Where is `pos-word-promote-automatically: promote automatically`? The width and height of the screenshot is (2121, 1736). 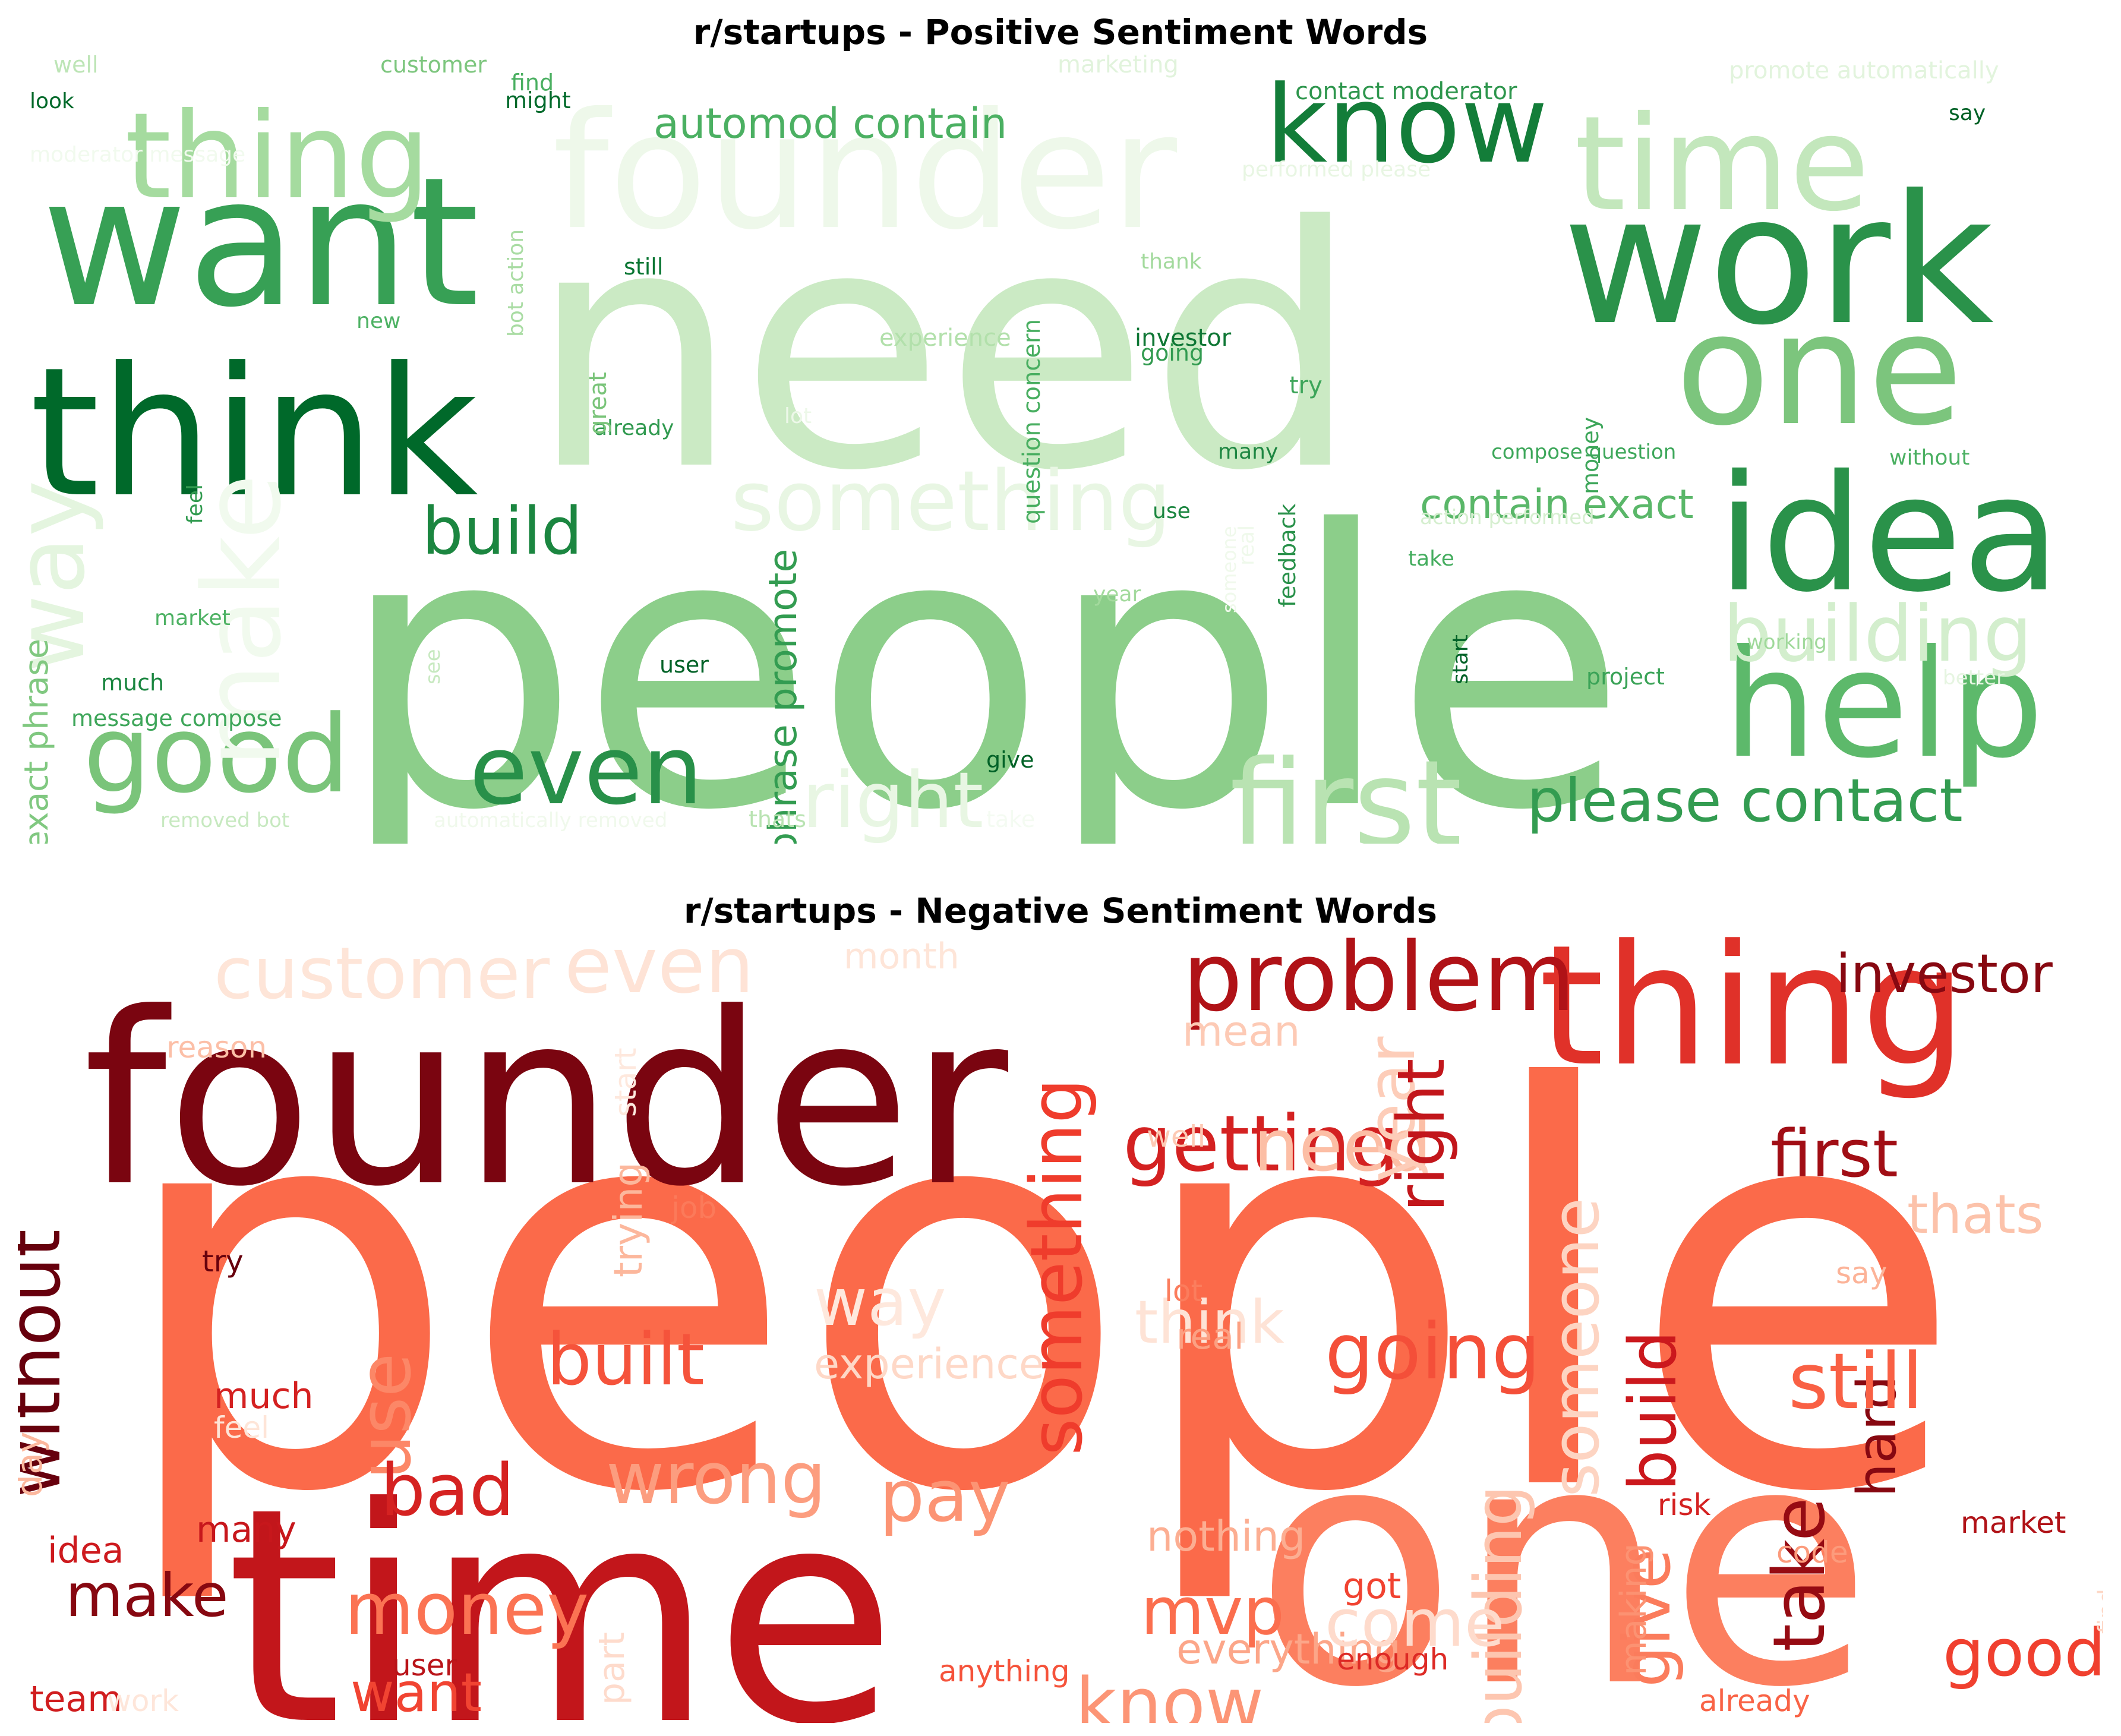
pos-word-promote-automatically: promote automatically is located at coordinates (1864, 70).